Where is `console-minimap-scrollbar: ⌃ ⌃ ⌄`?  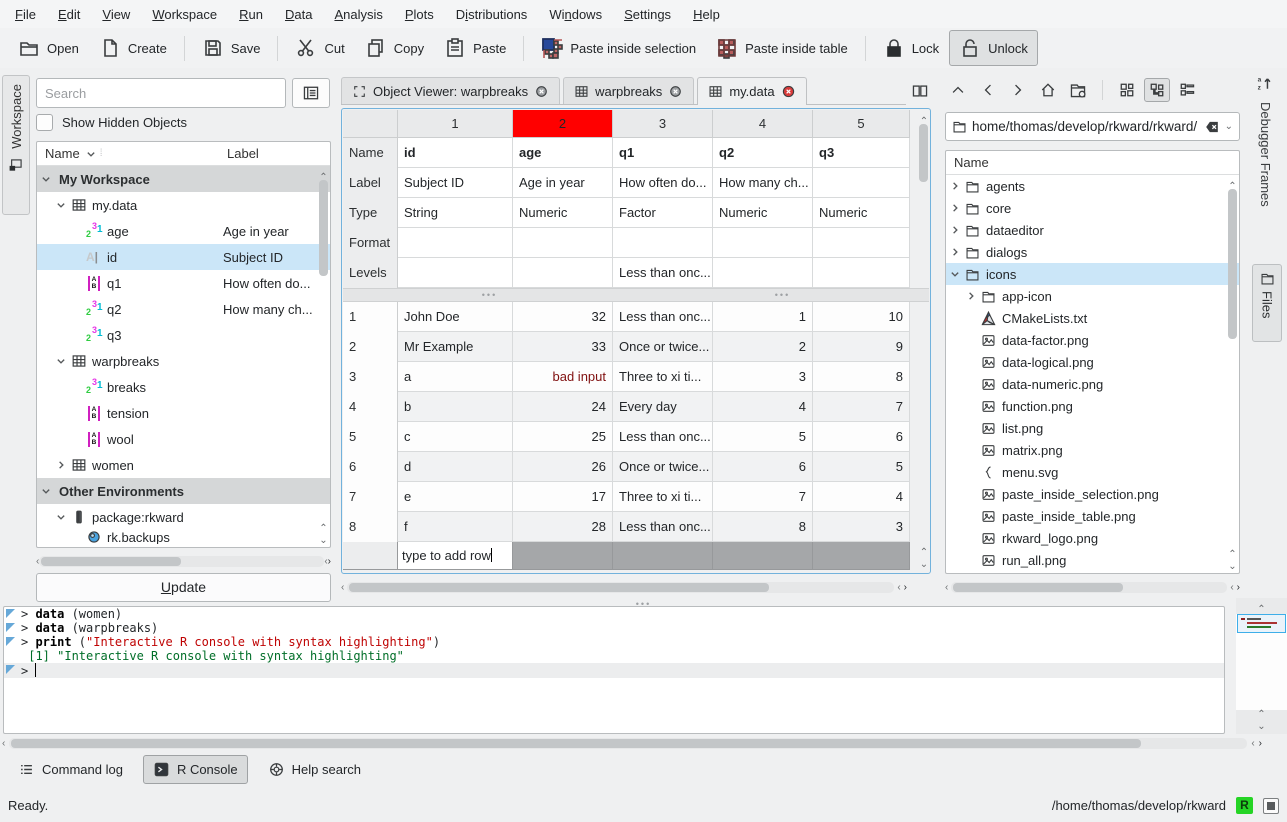
console-minimap-scrollbar: ⌃ ⌃ ⌄ is located at coordinates (1261, 666).